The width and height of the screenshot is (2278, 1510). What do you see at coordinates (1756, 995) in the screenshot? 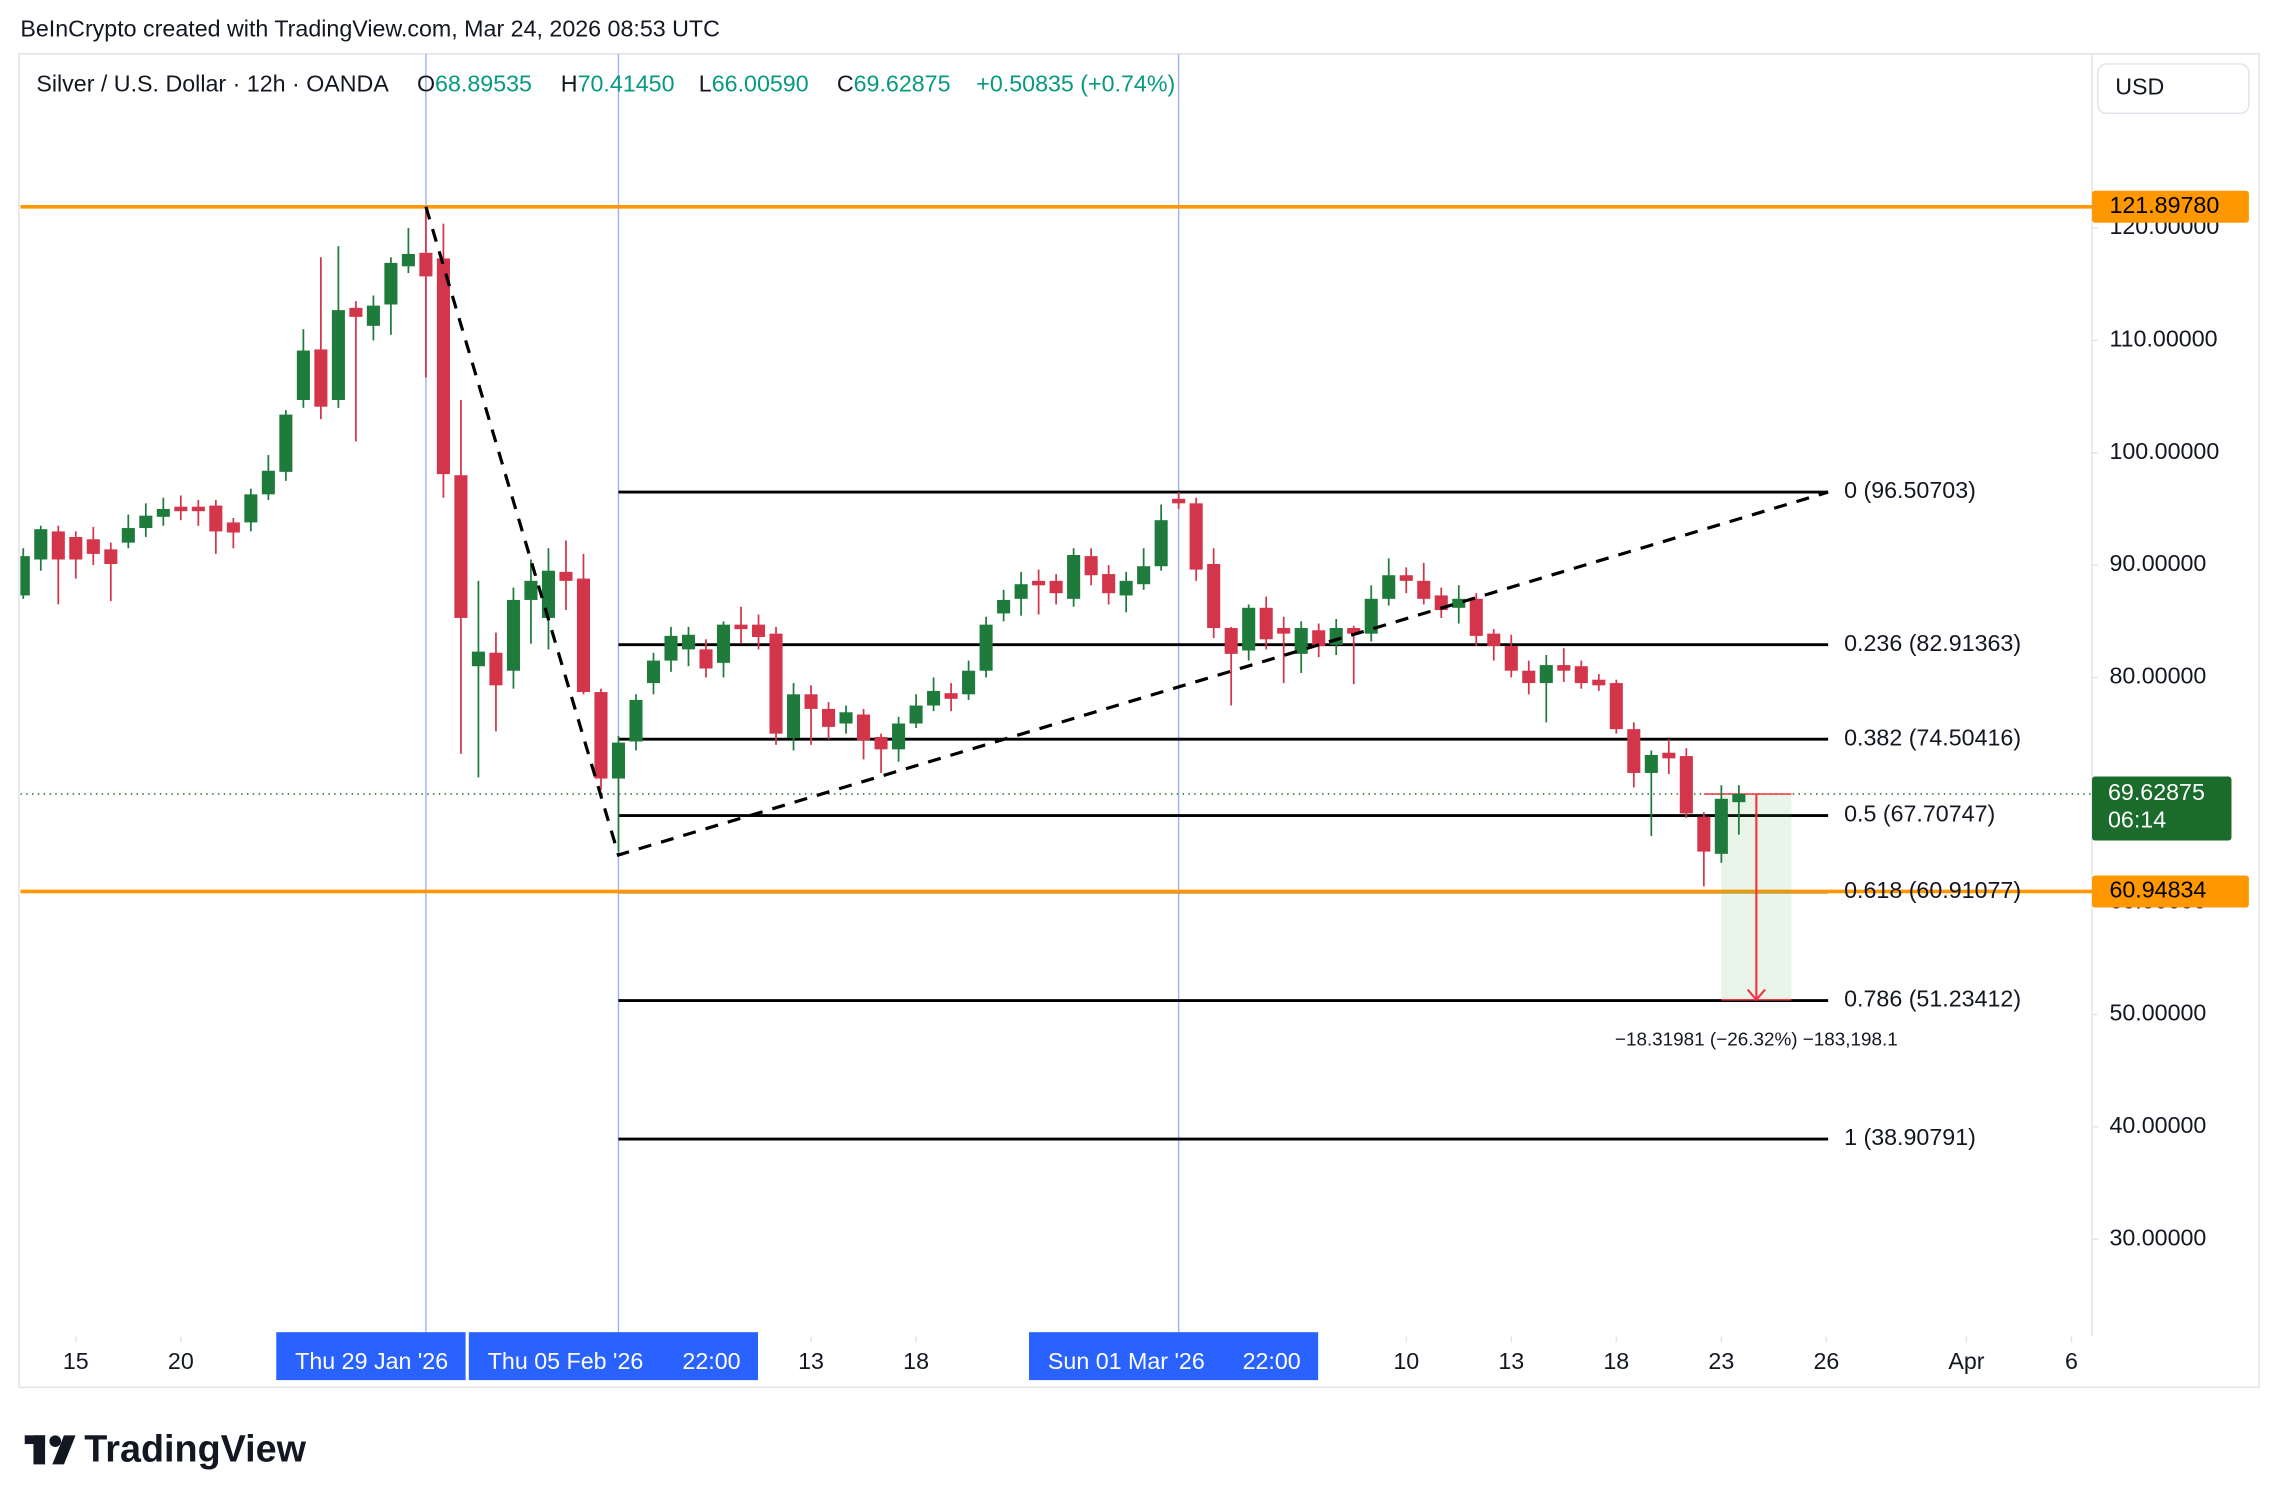
I see `measure-arrowhead` at bounding box center [1756, 995].